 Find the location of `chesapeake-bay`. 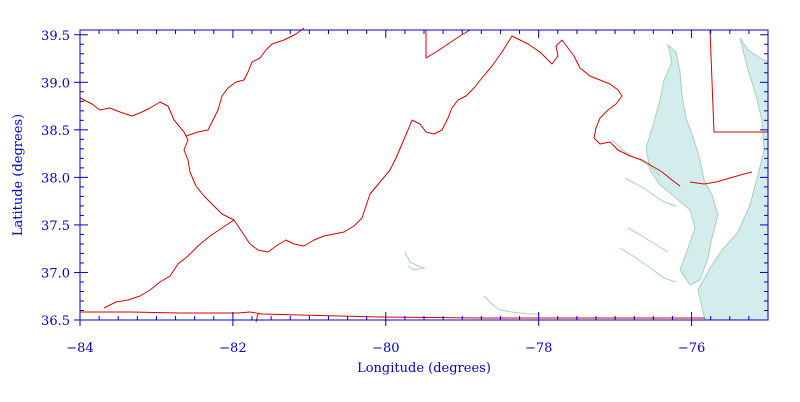

chesapeake-bay is located at coordinates (682, 164).